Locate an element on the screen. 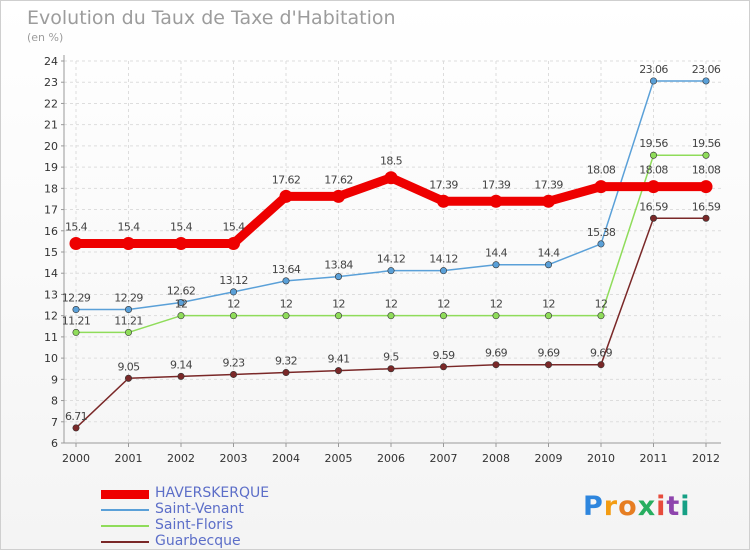 The image size is (750, 550). data-label-saint-venant: 13.12 is located at coordinates (233, 280).